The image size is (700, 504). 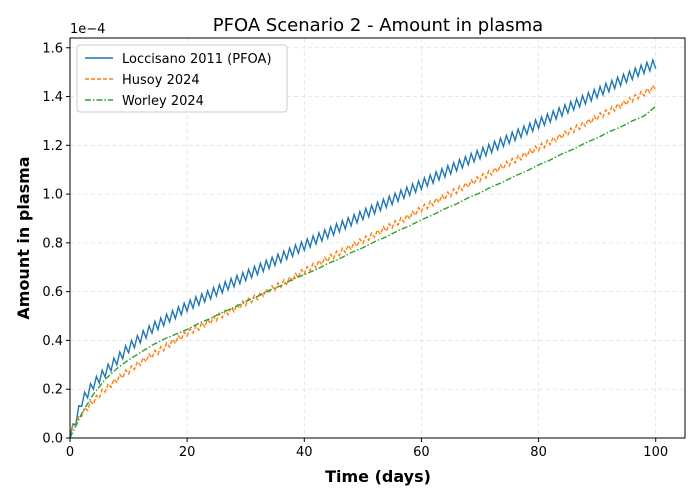 I want to click on x-tick-label: 0, so click(x=70, y=452).